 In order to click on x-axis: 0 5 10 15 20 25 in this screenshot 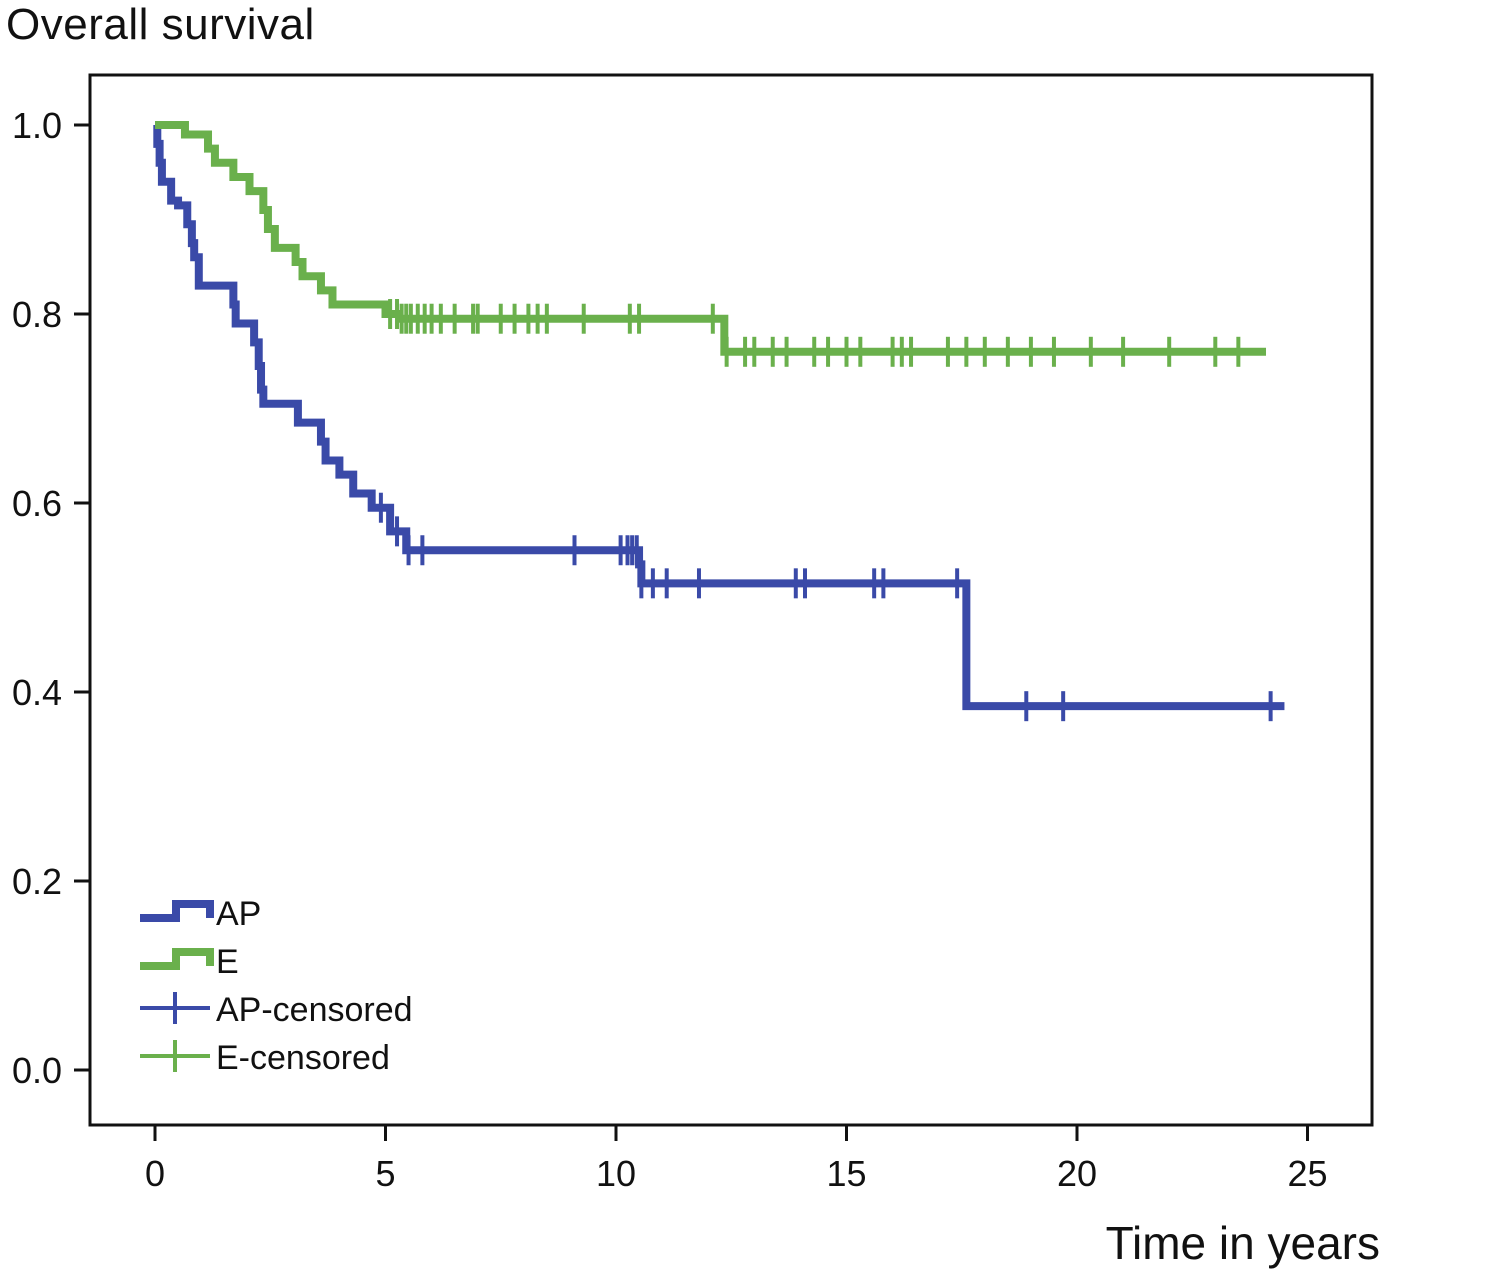, I will do `click(736, 1159)`.